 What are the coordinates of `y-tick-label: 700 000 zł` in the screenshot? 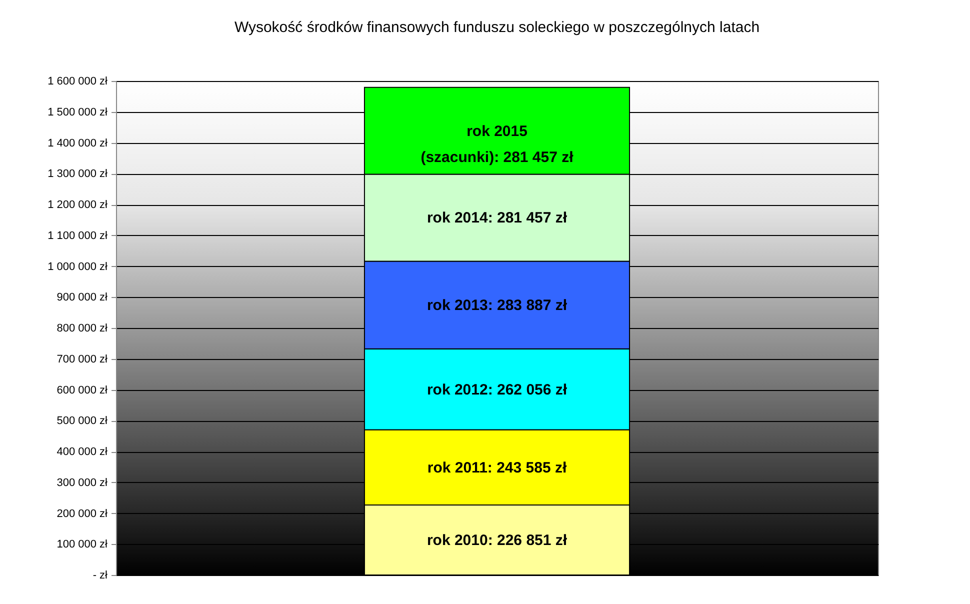 It's located at (82, 359).